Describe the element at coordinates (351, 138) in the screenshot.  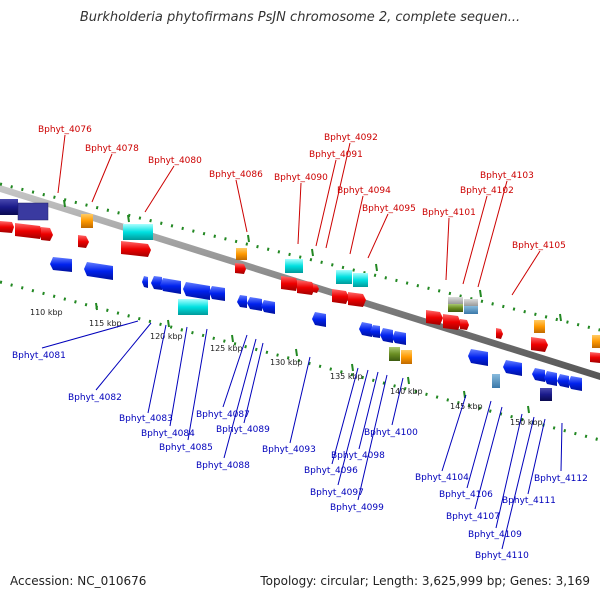
I see `gene-label: Bphyt_4092` at that location.